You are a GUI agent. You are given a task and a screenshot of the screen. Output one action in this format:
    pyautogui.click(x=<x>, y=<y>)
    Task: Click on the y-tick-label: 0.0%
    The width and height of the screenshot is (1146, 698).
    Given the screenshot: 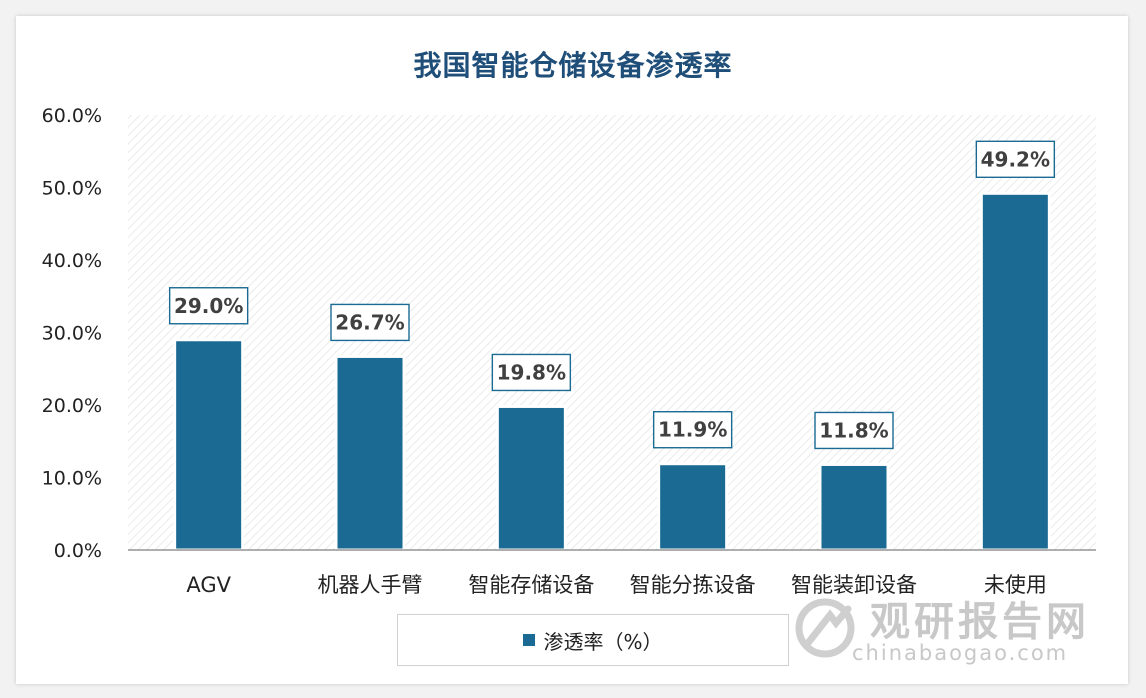 What is the action you would take?
    pyautogui.click(x=78, y=551)
    